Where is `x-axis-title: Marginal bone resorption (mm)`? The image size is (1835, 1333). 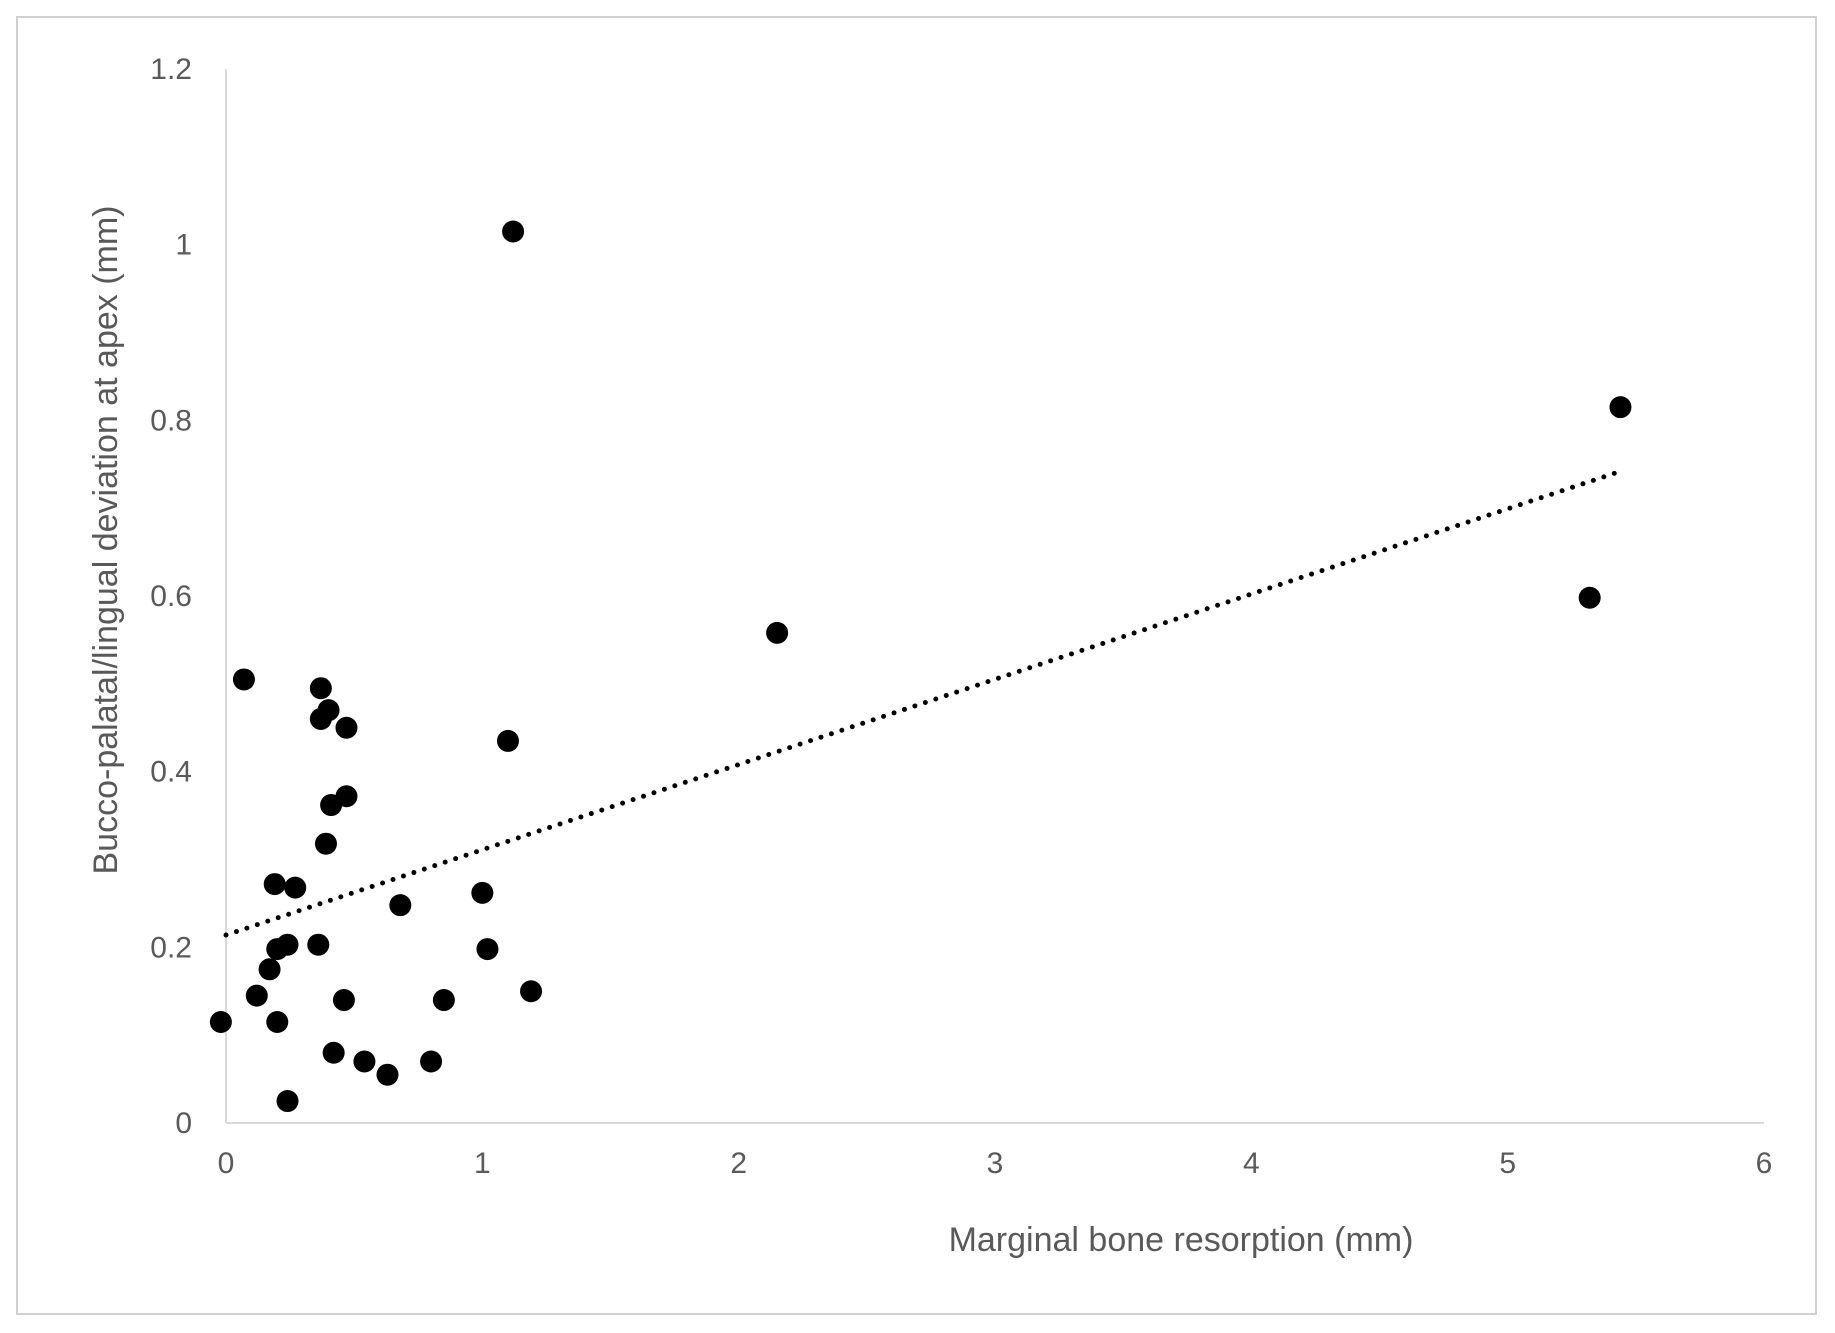 x-axis-title: Marginal bone resorption (mm) is located at coordinates (1181, 1240).